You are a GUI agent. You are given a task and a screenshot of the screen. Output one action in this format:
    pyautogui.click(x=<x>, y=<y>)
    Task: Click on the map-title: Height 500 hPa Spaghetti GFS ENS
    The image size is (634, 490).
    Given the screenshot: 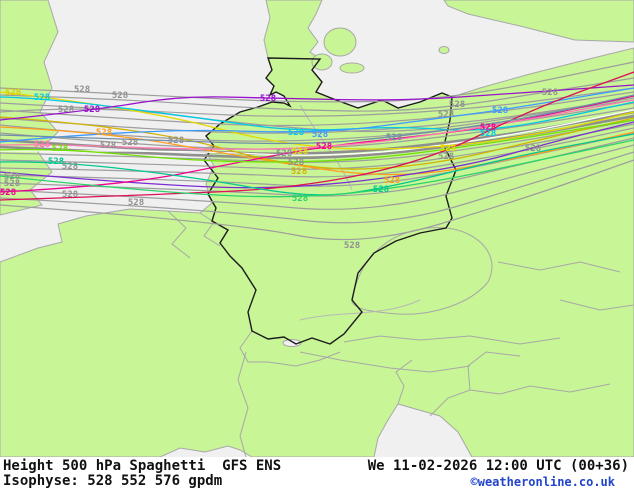 What is the action you would take?
    pyautogui.click(x=142, y=466)
    